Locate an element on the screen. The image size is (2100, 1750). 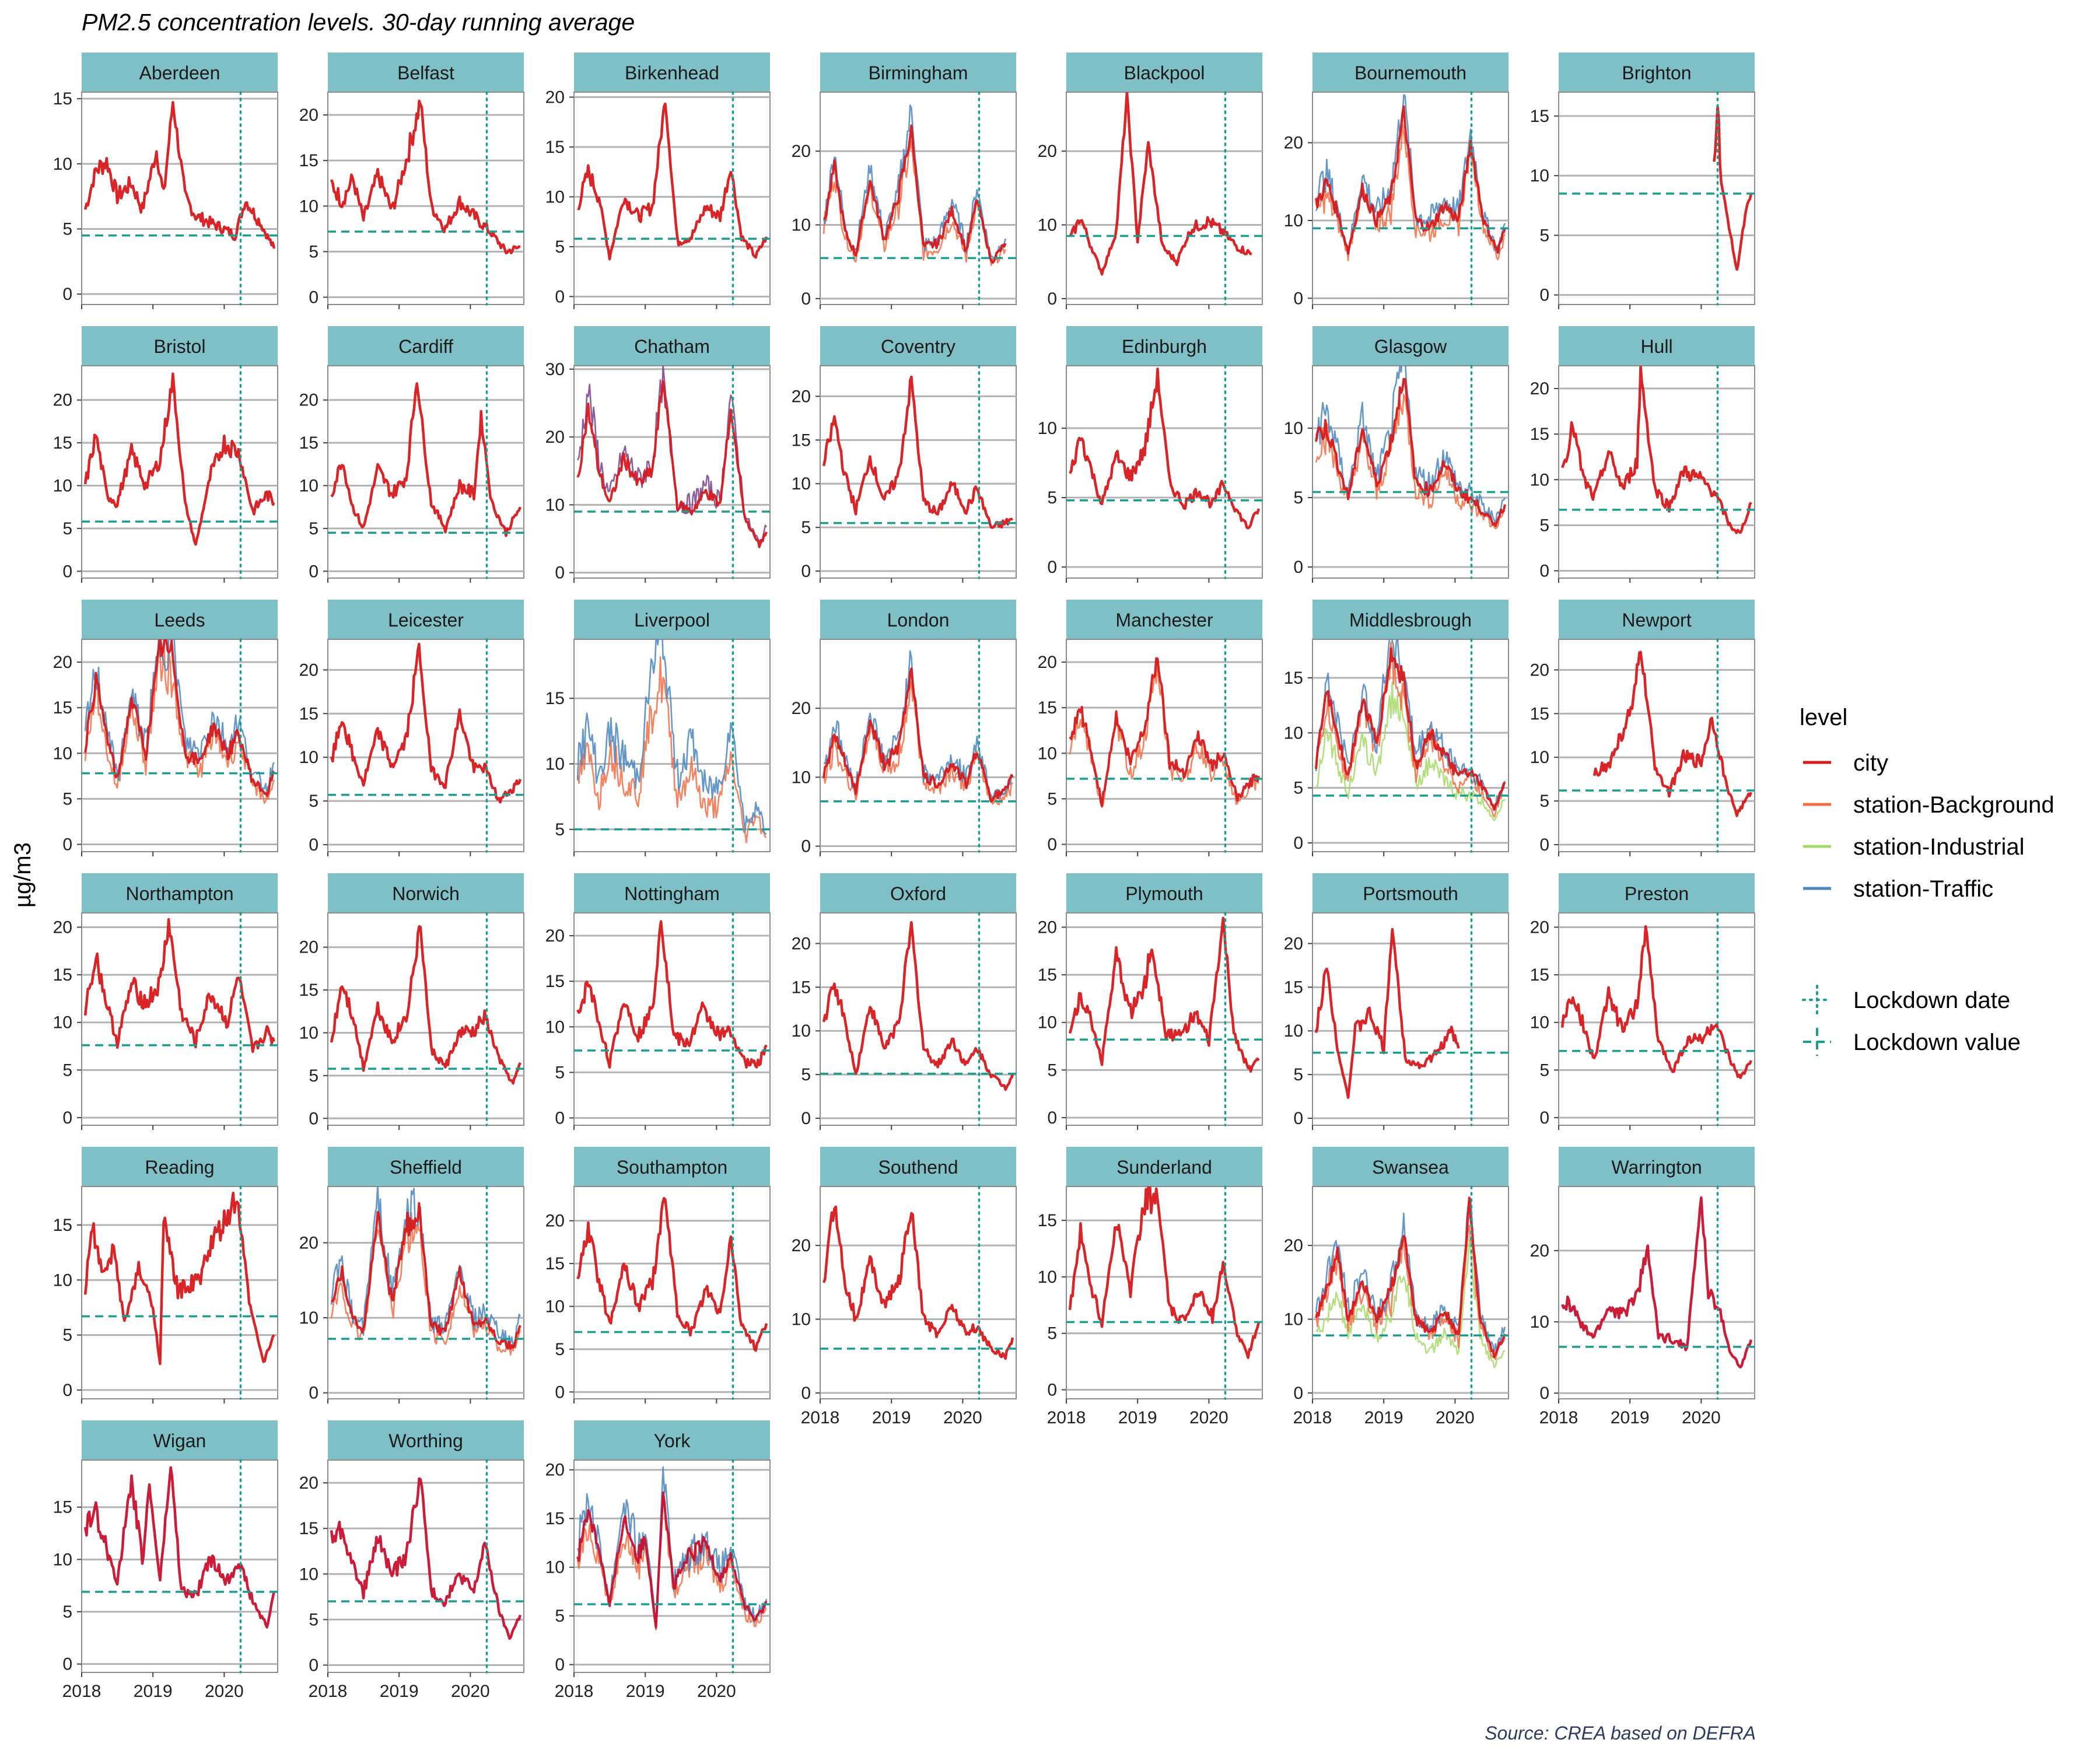
panel-liverpool: Liverpool 5 10 15 is located at coordinates (658, 728).